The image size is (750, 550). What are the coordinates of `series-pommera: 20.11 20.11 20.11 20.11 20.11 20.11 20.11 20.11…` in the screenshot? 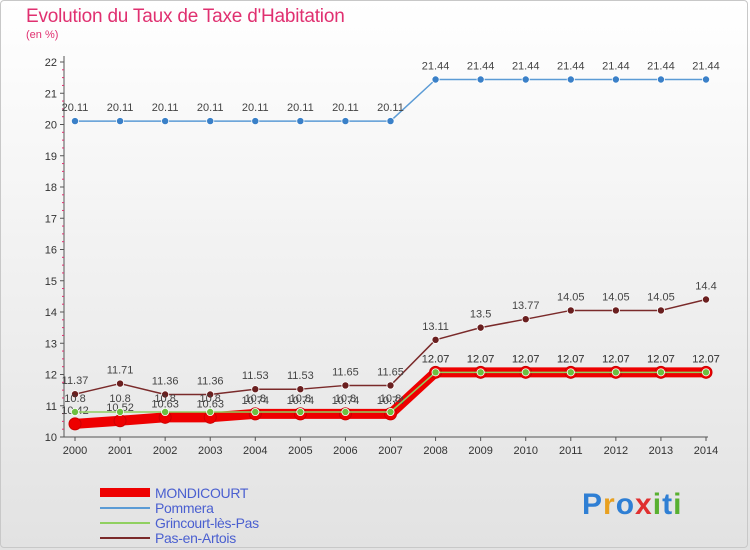 It's located at (391, 93).